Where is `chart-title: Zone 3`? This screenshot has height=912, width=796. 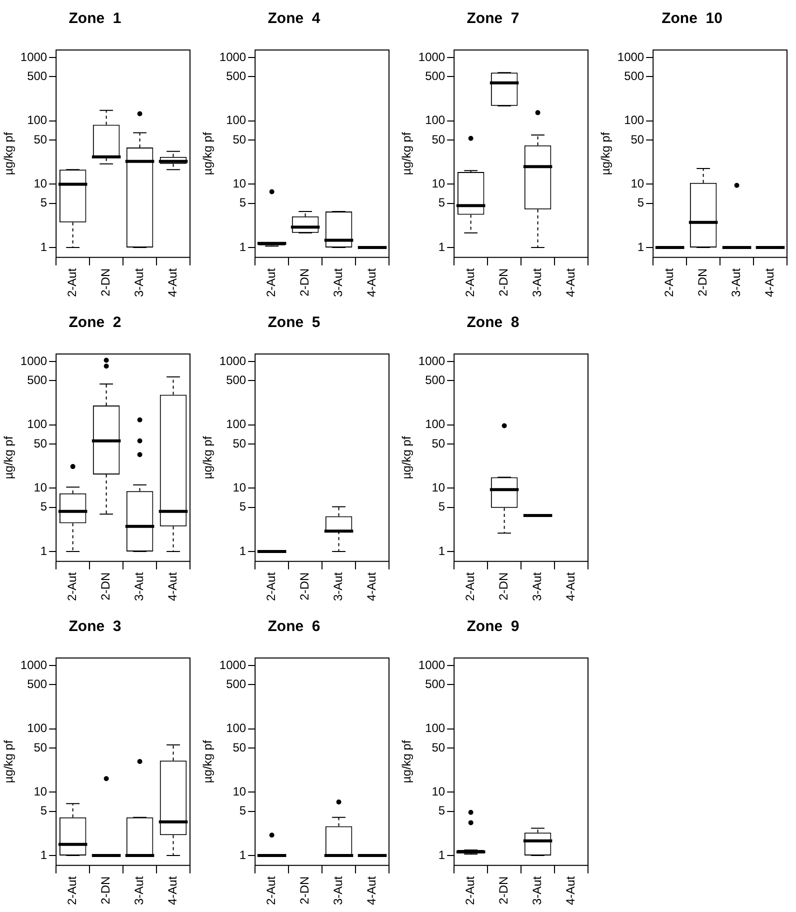
chart-title: Zone 3 is located at coordinates (95, 627).